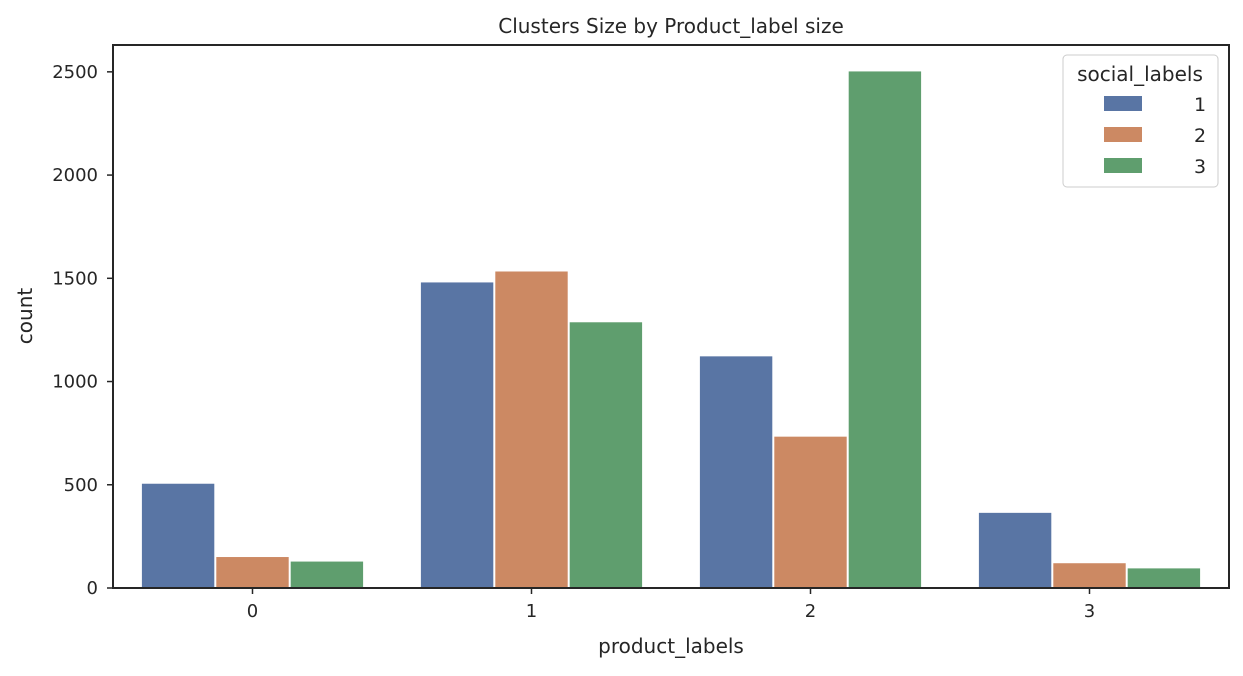 The width and height of the screenshot is (1243, 676). What do you see at coordinates (671, 26) in the screenshot?
I see `chart-title: Clusters Size by Product_label size` at bounding box center [671, 26].